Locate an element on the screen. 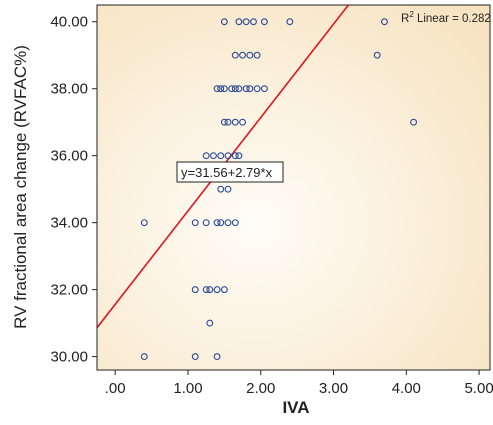 This screenshot has height=425, width=493. x-tick-label: 5.00 is located at coordinates (478, 388).